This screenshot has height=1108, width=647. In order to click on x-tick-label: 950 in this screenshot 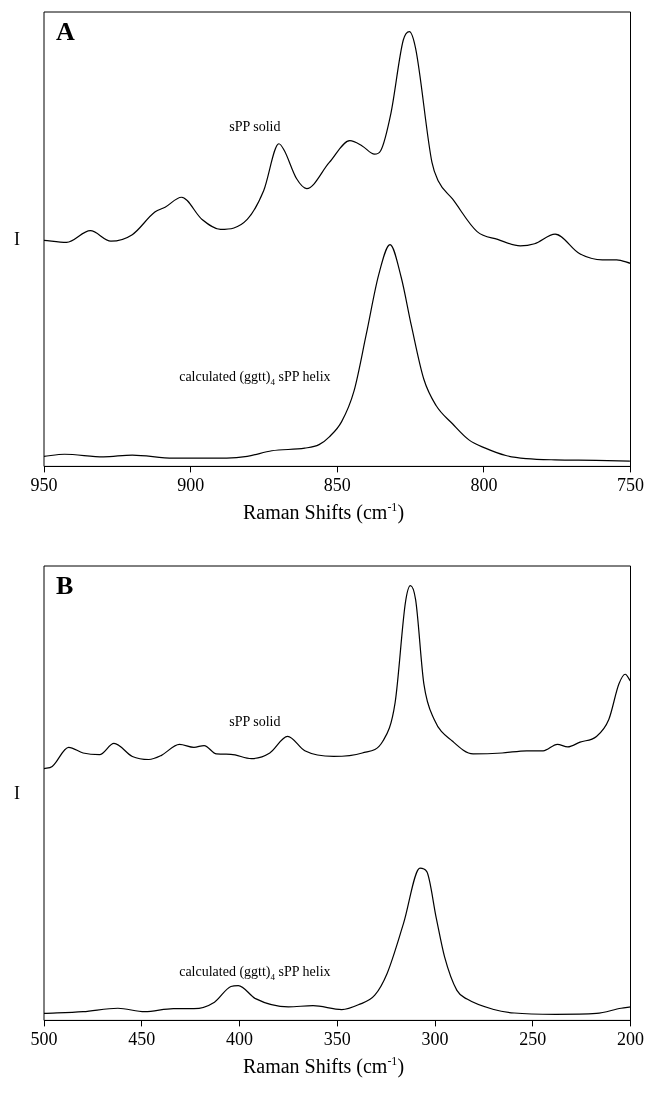, I will do `click(44, 484)`.